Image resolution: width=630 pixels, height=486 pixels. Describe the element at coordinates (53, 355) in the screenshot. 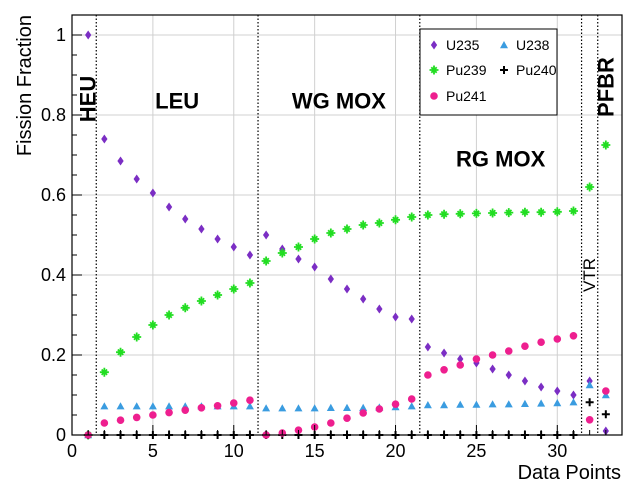

I see `y-tick-label: 0.2` at that location.